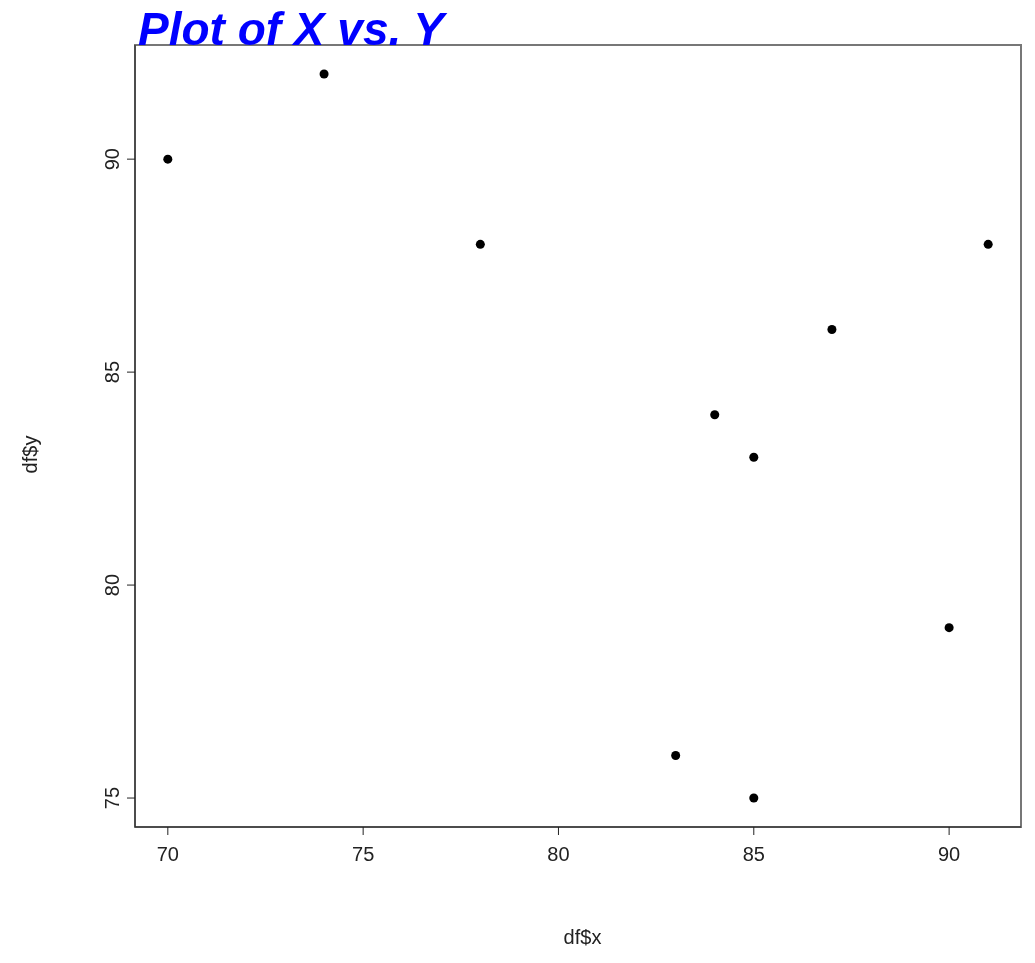  Describe the element at coordinates (363, 854) in the screenshot. I see `x-tick-label: 75` at that location.